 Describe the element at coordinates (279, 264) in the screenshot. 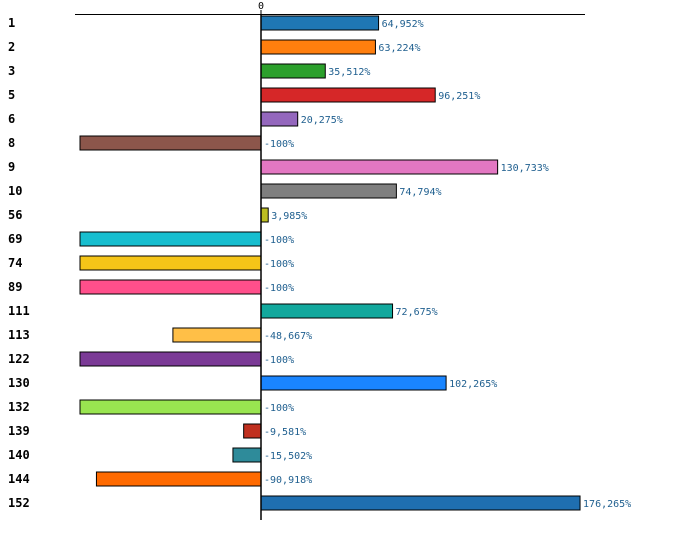

I see `value-label-74: -100%` at that location.